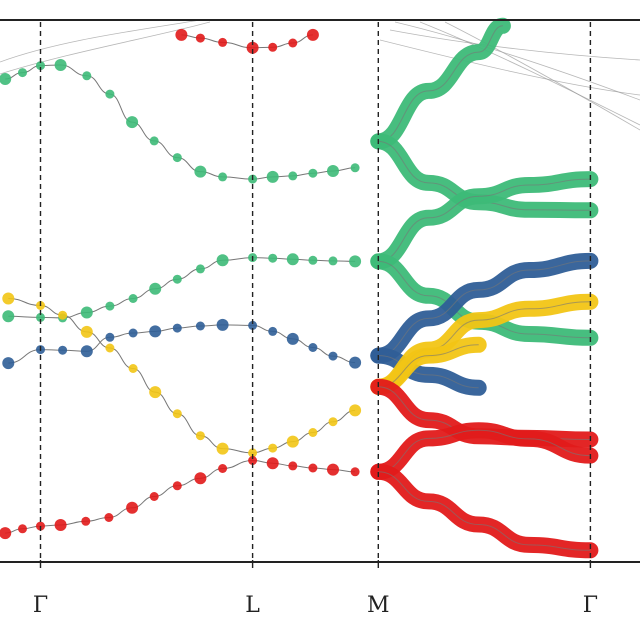  What do you see at coordinates (40, 605) in the screenshot?
I see `tick-label-0: Γ` at bounding box center [40, 605].